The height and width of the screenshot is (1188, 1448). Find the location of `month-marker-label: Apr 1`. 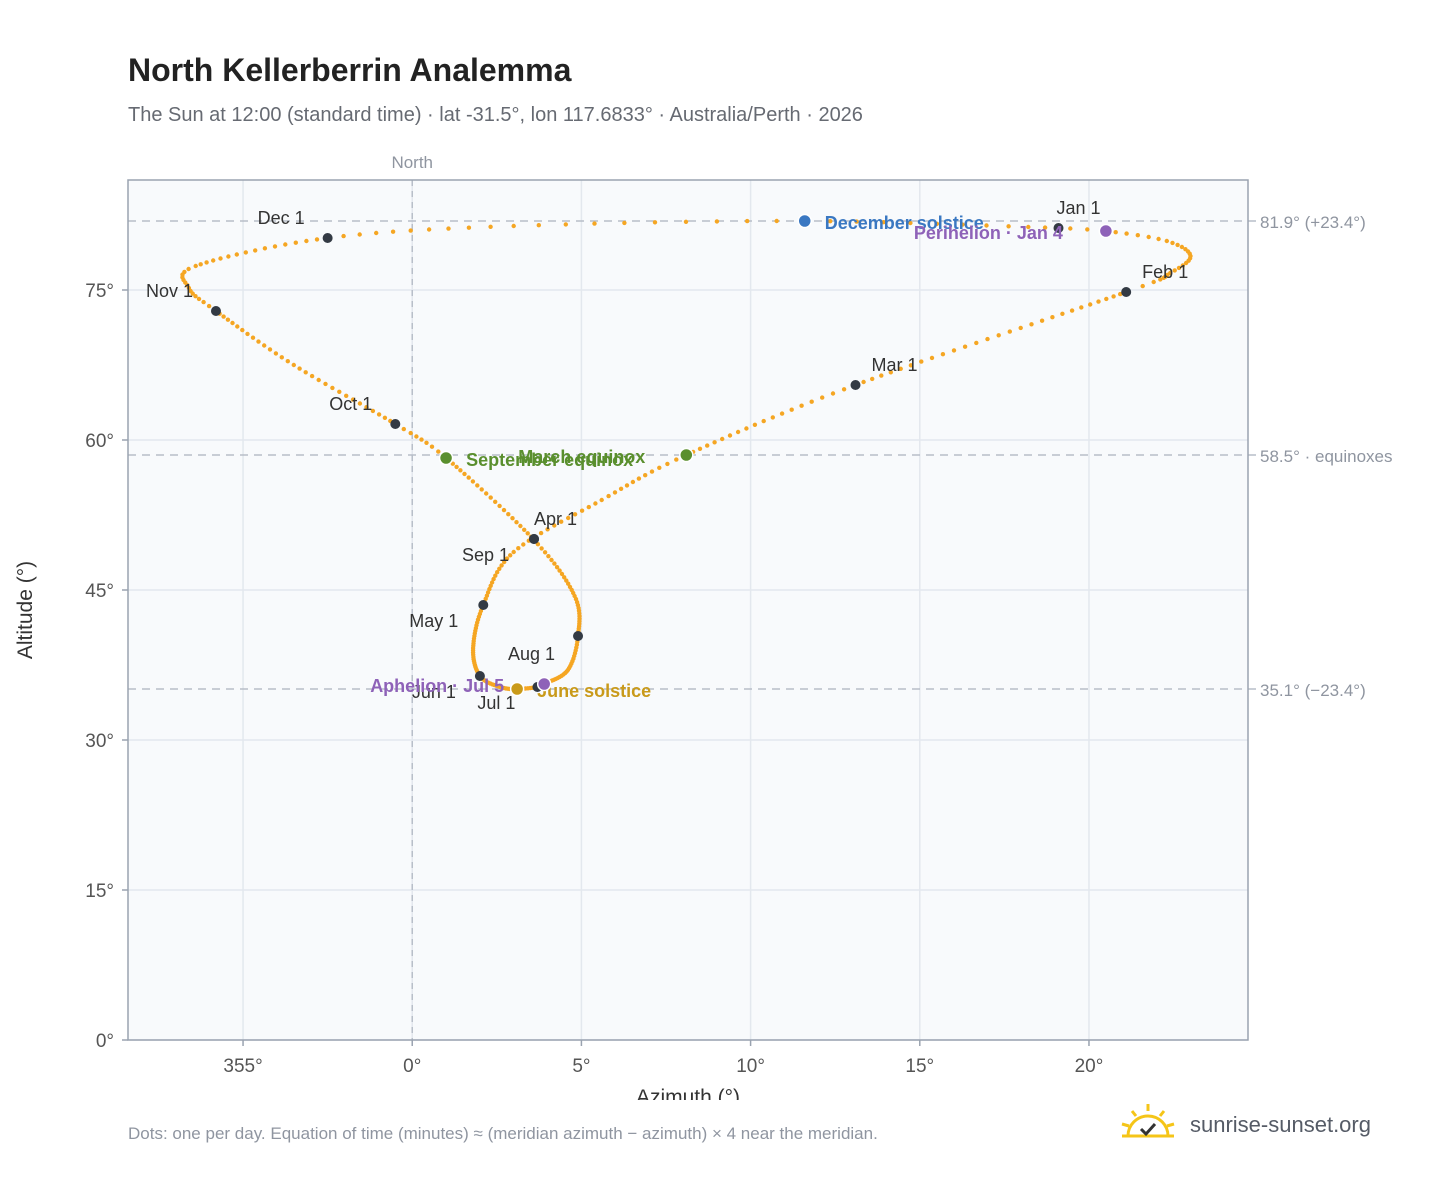

month-marker-label: Apr 1 is located at coordinates (555, 519).